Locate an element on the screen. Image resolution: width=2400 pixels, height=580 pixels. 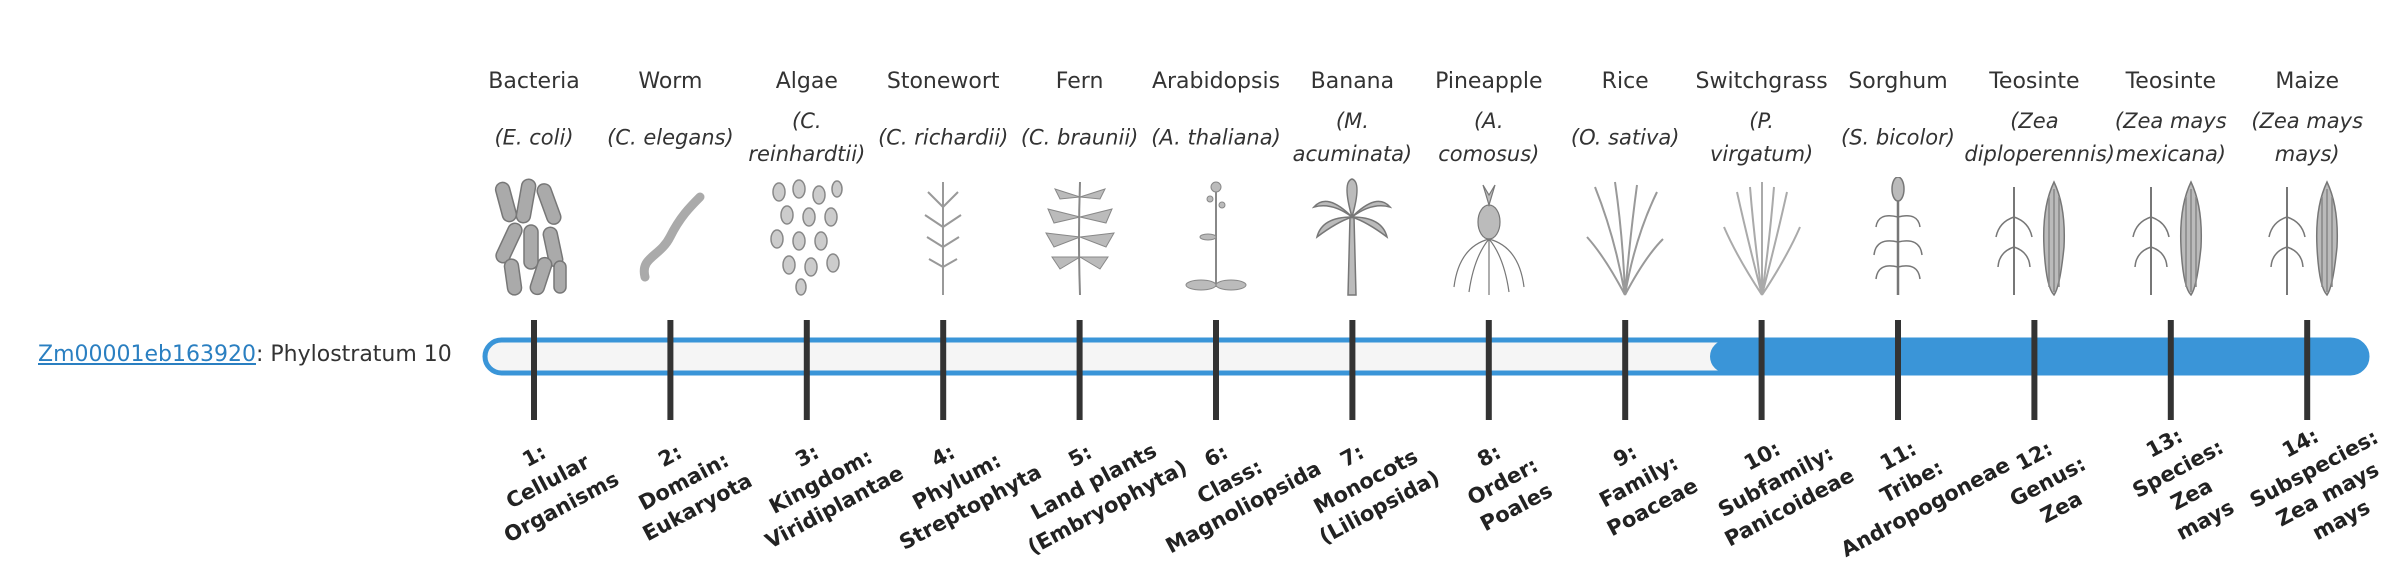
gene-label: Zm00001eb163920: Phylostratum 10 is located at coordinates (245, 355).